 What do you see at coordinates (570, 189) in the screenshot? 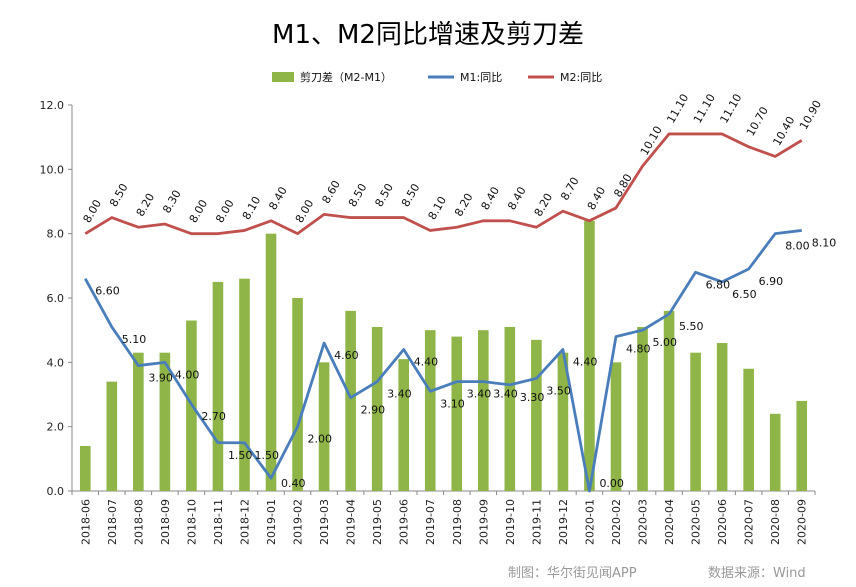
I see `m2-data-label: 8.70` at bounding box center [570, 189].